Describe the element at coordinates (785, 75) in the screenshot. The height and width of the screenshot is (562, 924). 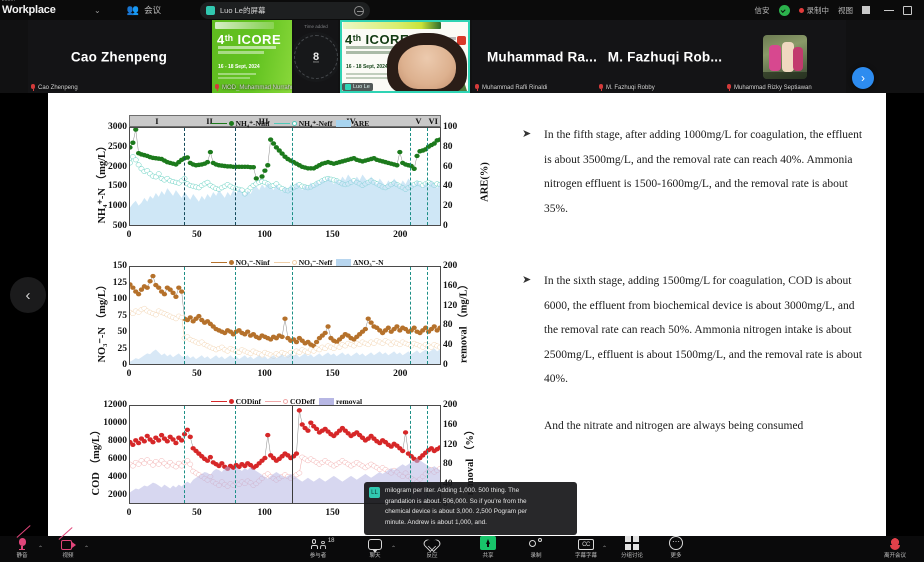
I see `photo-foreground` at that location.